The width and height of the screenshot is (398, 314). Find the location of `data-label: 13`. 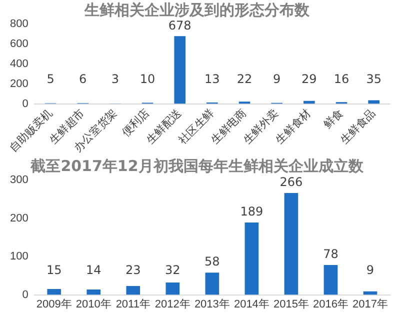

data-label: 13 is located at coordinates (212, 79).